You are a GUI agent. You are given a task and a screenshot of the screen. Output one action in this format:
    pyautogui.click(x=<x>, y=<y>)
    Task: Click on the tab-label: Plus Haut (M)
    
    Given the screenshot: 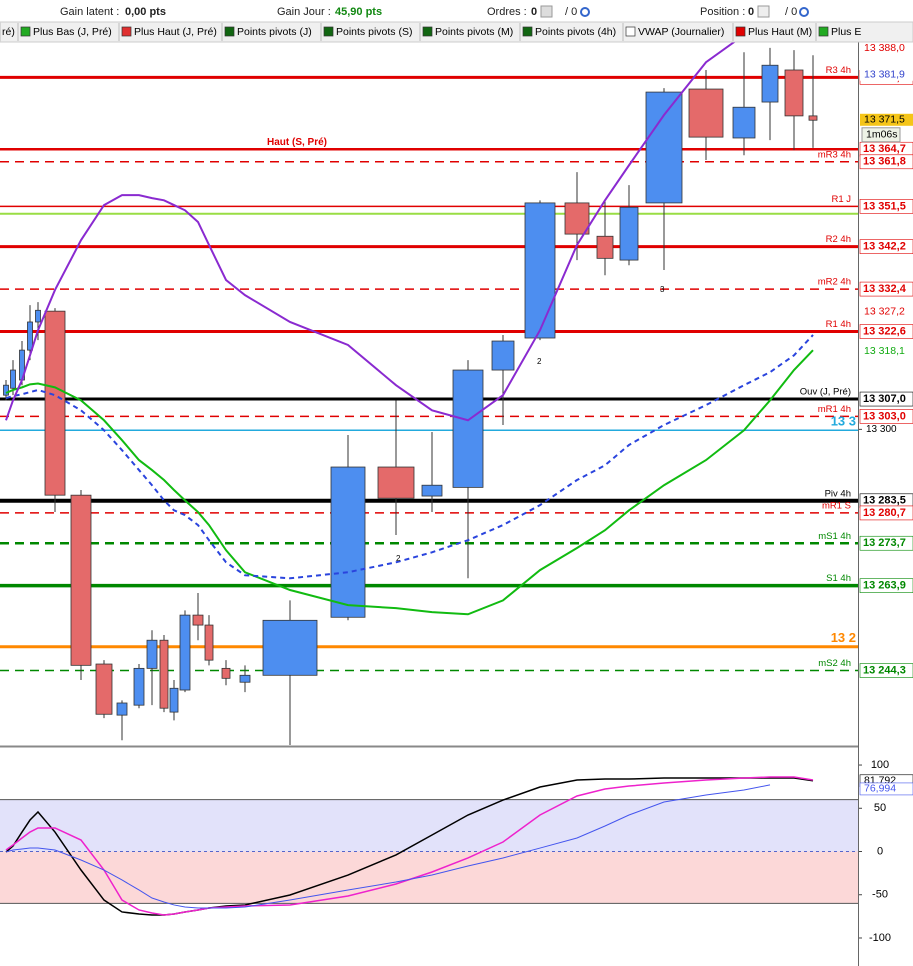 What is the action you would take?
    pyautogui.click(x=780, y=32)
    